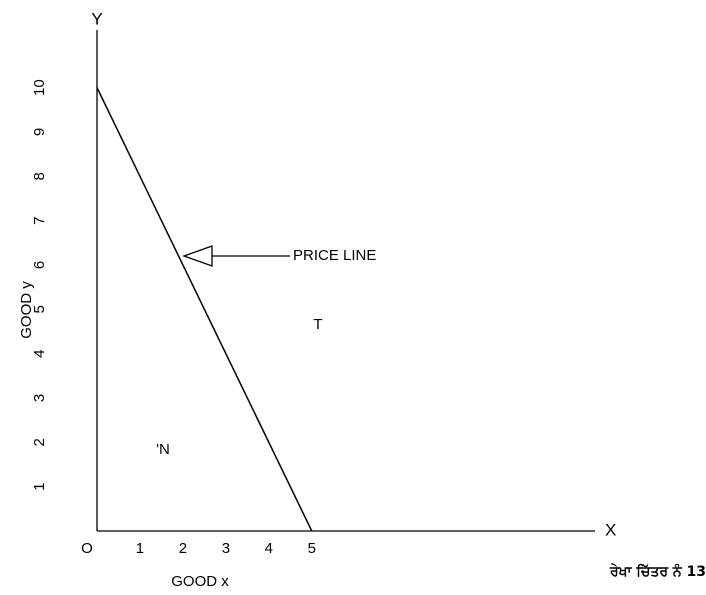  What do you see at coordinates (334, 255) in the screenshot?
I see `annotation: PRICE LINE` at bounding box center [334, 255].